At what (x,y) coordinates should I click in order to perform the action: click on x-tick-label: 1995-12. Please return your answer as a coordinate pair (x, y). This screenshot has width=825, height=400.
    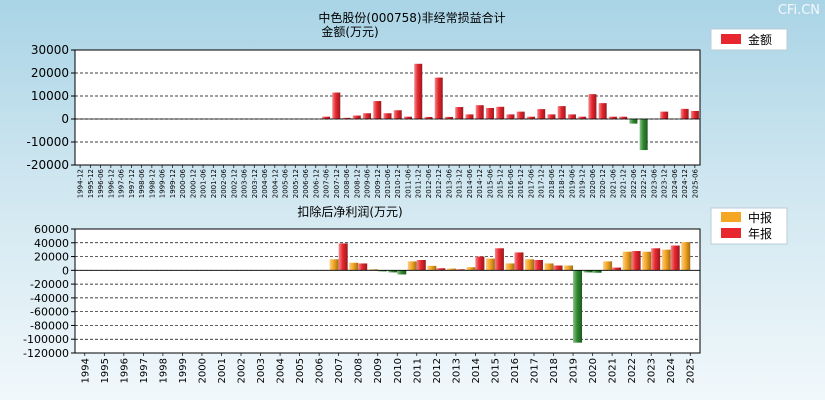
    Looking at the image, I should click on (91, 183).